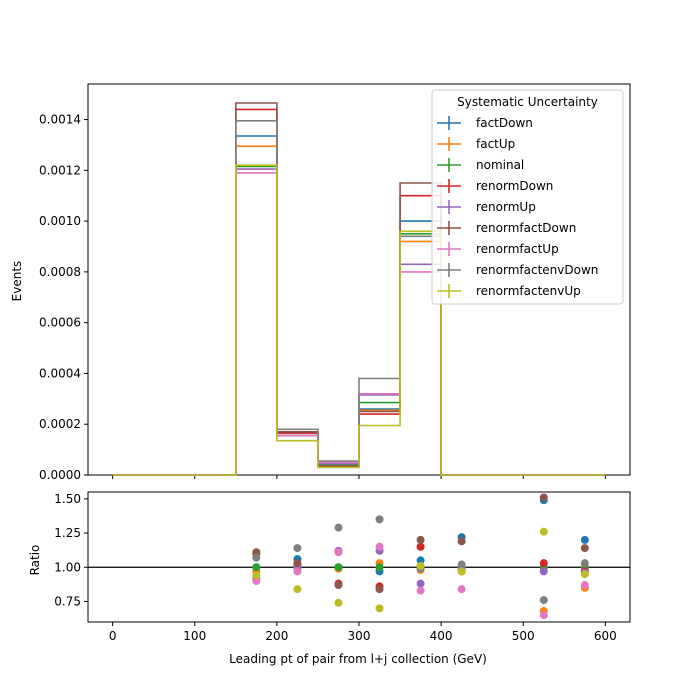 Image resolution: width=700 pixels, height=700 pixels. What do you see at coordinates (523, 636) in the screenshot?
I see `ratio-x-tick-label: 500` at bounding box center [523, 636].